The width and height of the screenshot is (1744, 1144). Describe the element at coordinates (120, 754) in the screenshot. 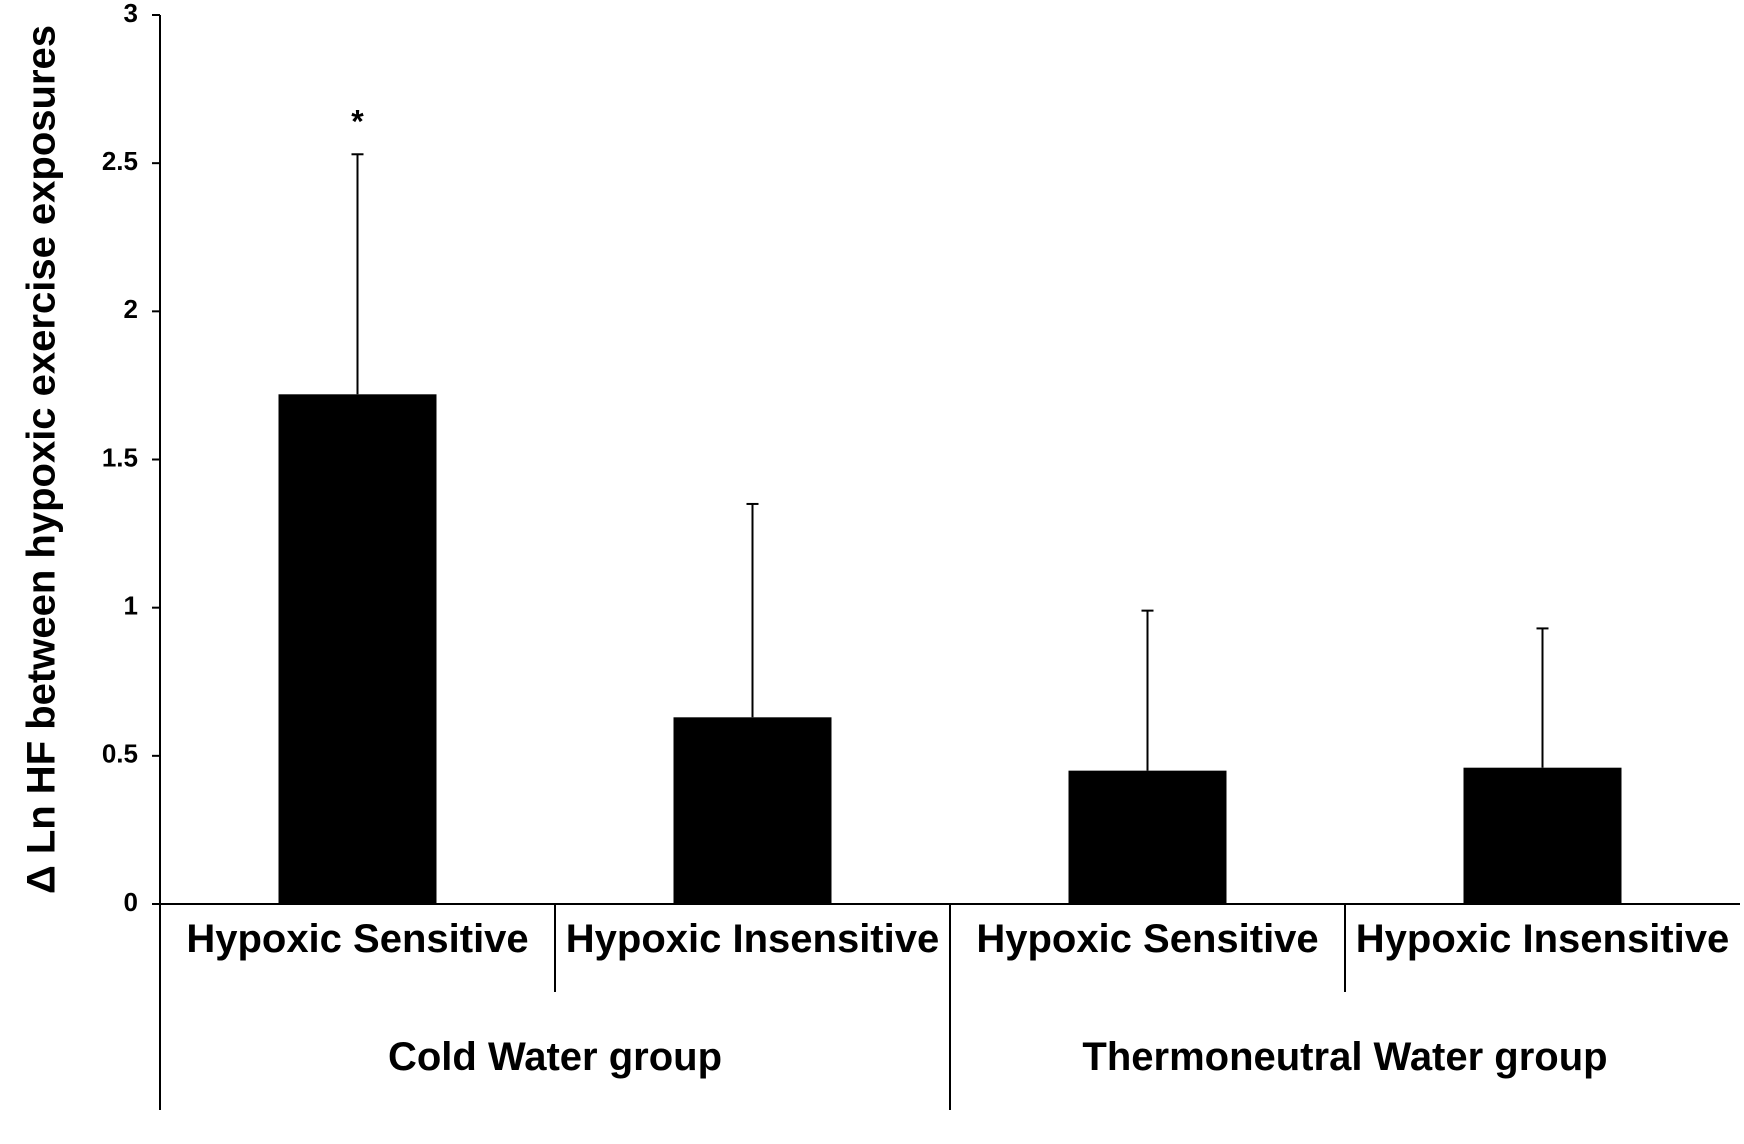

I see `y-tick-label: 0.5` at that location.